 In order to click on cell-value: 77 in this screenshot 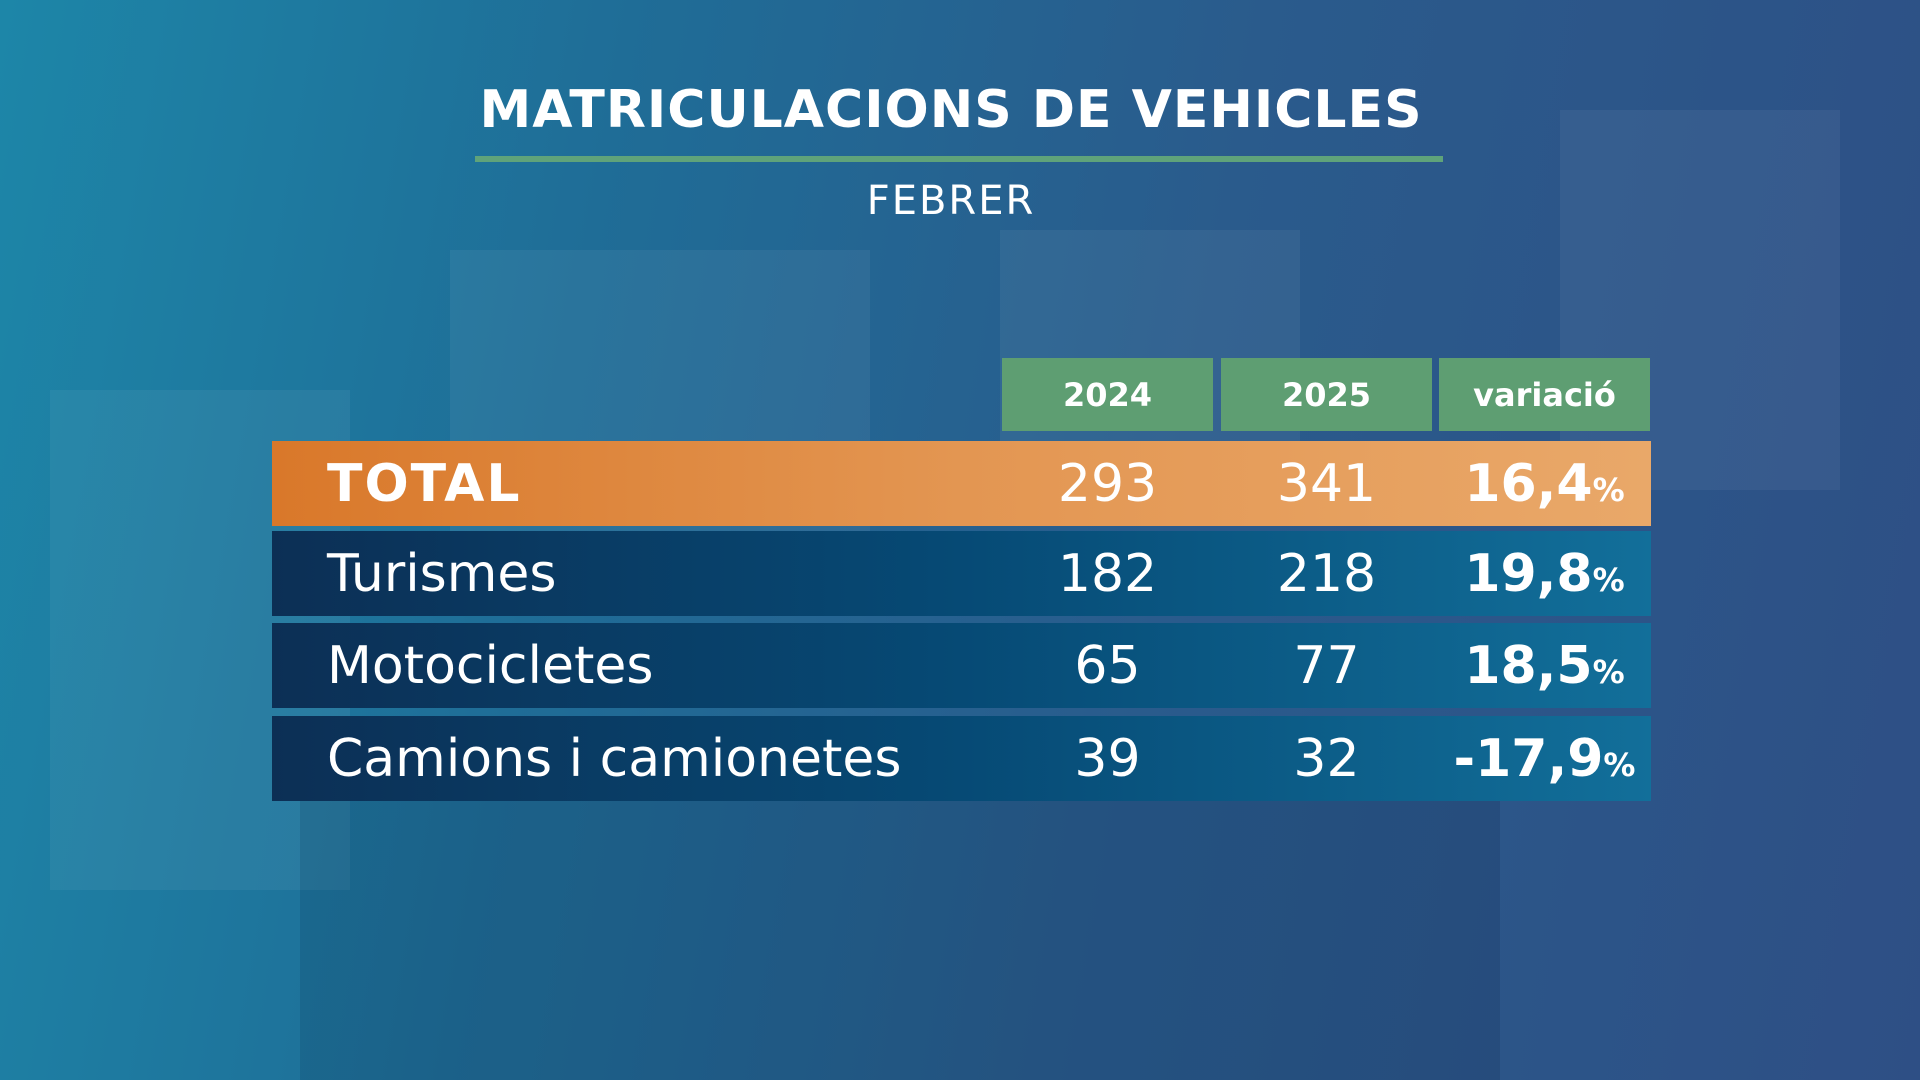, I will do `click(1326, 665)`.